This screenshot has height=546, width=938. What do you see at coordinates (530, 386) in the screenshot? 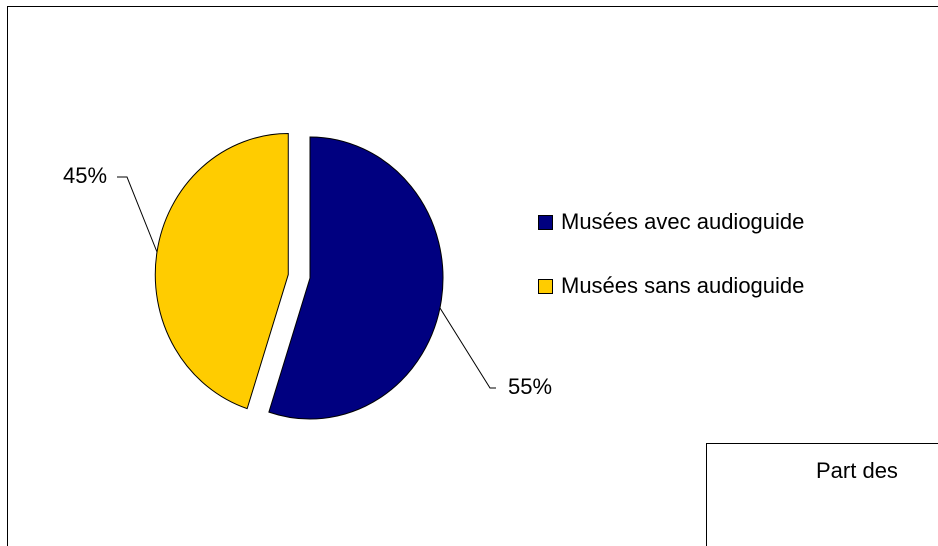
I see `data-label: 55%` at bounding box center [530, 386].